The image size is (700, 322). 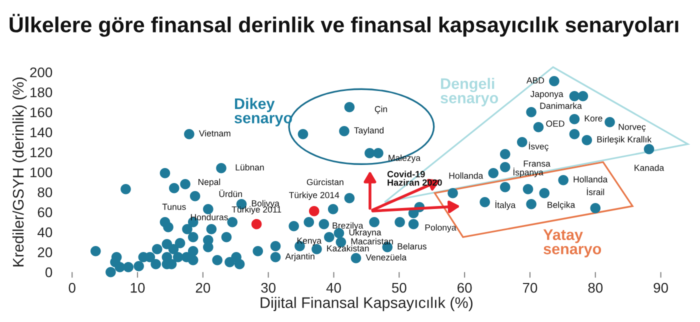 What do you see at coordinates (268, 287) in the screenshot?
I see `x-tick-label: 30` at bounding box center [268, 287].